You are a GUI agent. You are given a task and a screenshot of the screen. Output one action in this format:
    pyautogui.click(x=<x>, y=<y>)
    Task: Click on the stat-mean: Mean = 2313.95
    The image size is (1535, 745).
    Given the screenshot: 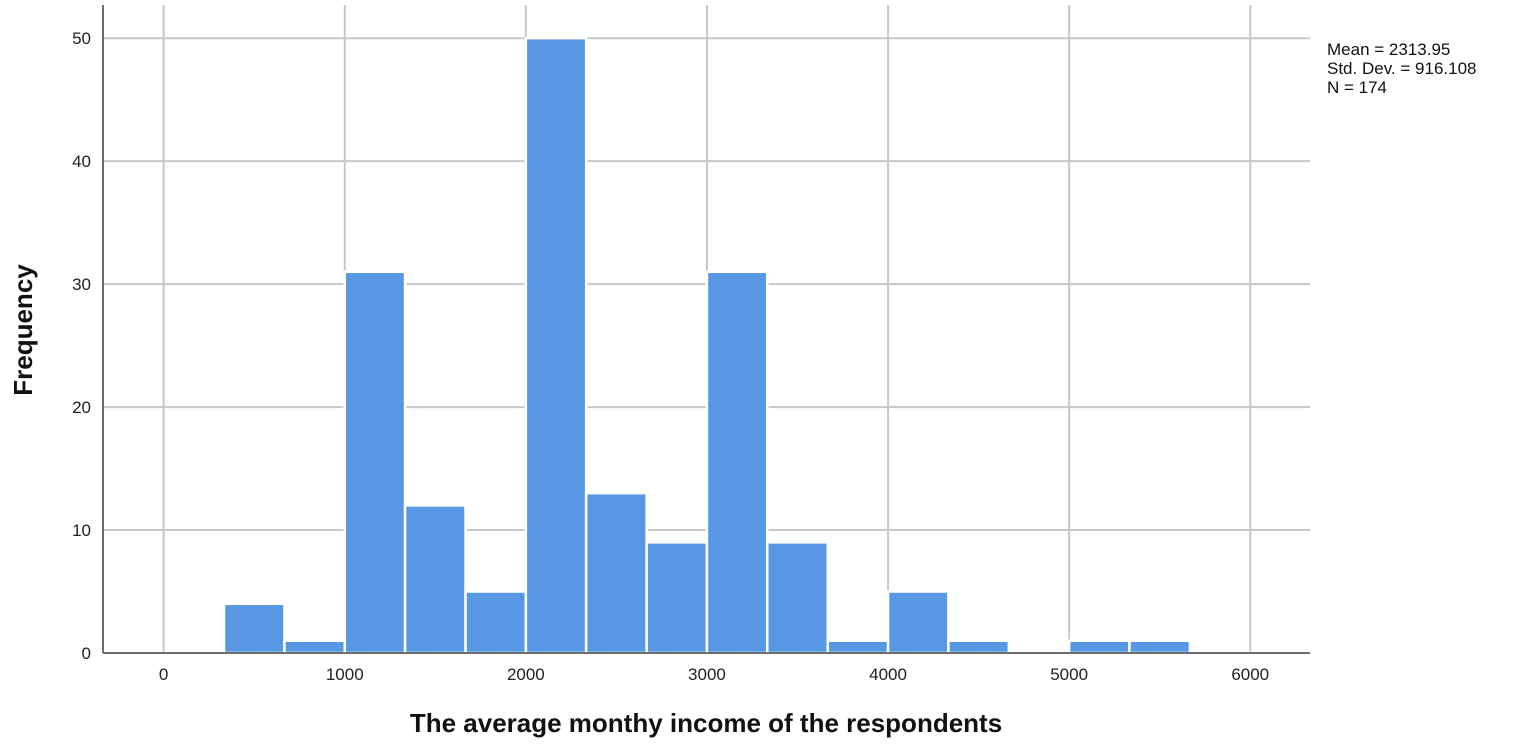 What is the action you would take?
    pyautogui.click(x=1388, y=49)
    